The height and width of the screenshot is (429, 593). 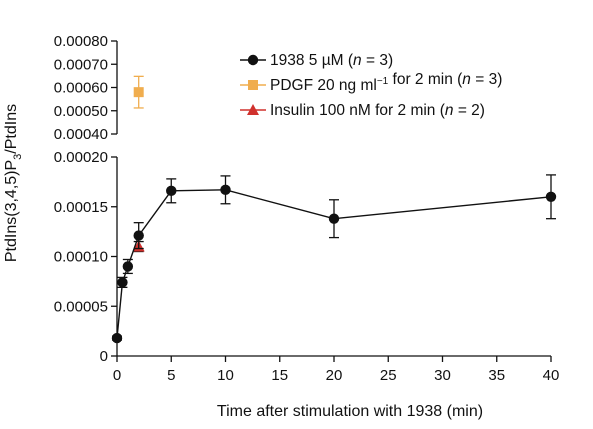 What do you see at coordinates (81, 111) in the screenshot?
I see `upper-y-tick-label: 0.00050` at bounding box center [81, 111].